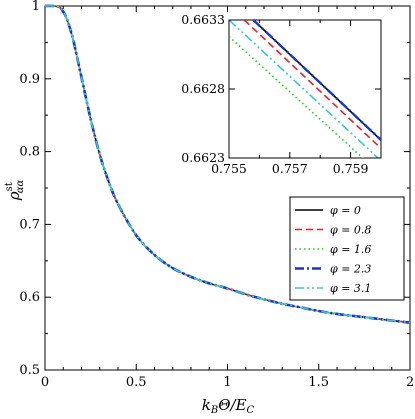 The width and height of the screenshot is (415, 419). What do you see at coordinates (227, 382) in the screenshot?
I see `x-tick-label: 1` at bounding box center [227, 382].